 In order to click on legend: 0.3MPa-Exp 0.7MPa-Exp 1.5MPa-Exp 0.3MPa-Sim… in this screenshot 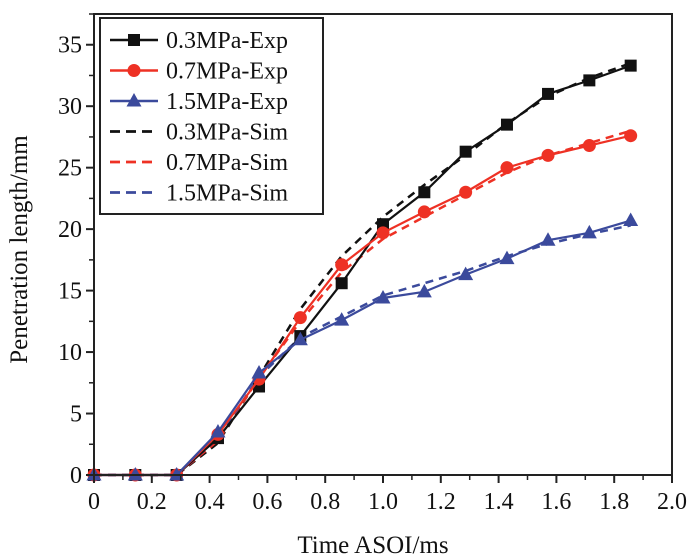, I will do `click(211, 116)`.